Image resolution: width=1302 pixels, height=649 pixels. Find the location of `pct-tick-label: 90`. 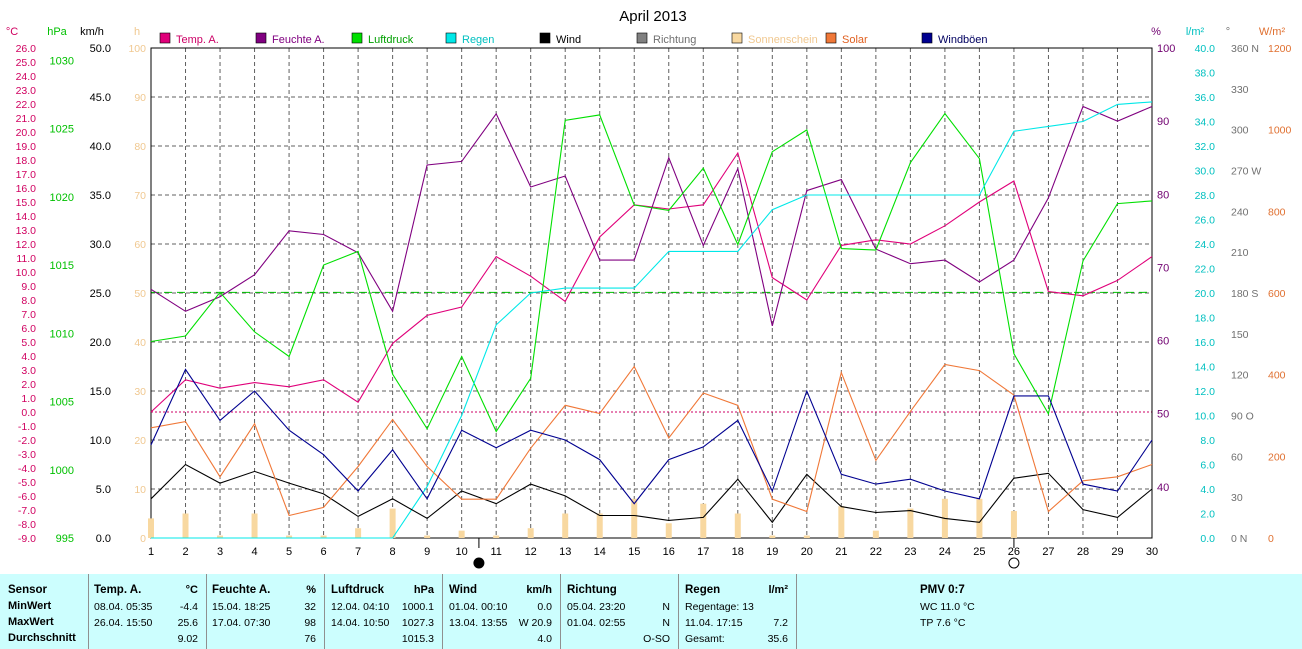

pct-tick-label: 90 is located at coordinates (1163, 122).